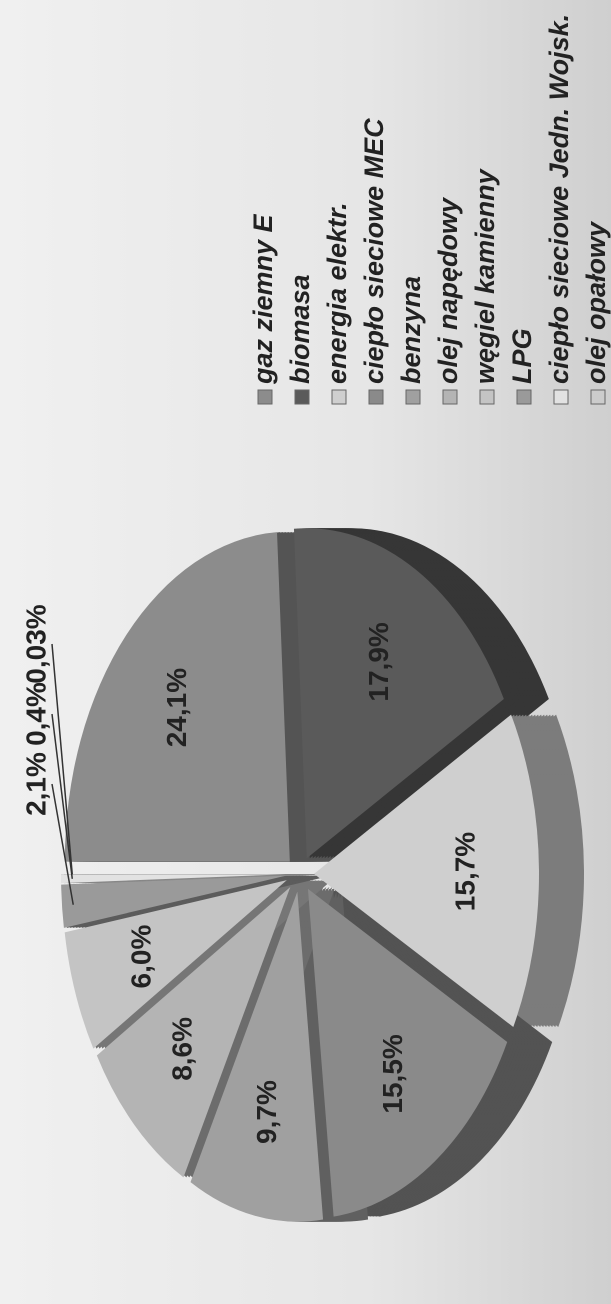 This screenshot has height=1304, width=611. What do you see at coordinates (596, 302) in the screenshot?
I see `legend-label: olej opałowy` at bounding box center [596, 302].